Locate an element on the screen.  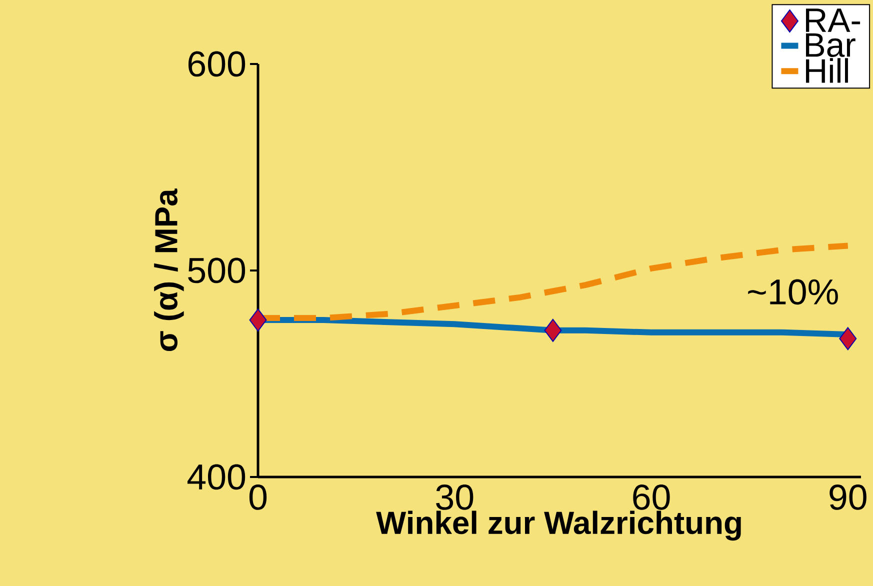
legend-label: Hill is located at coordinates (827, 70).